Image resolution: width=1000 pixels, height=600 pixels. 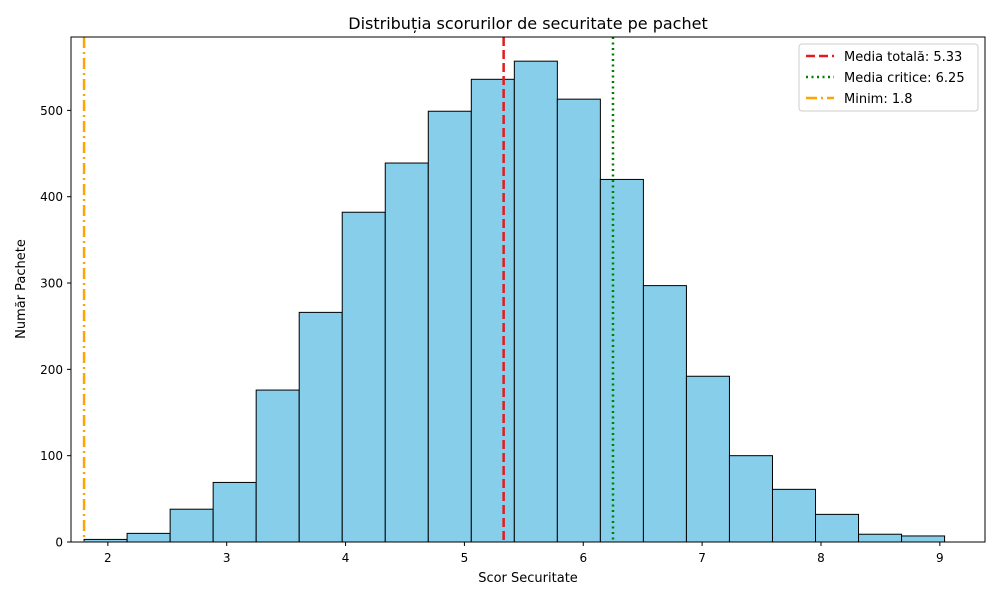 I want to click on y-tick-label: 500, so click(x=51, y=111).